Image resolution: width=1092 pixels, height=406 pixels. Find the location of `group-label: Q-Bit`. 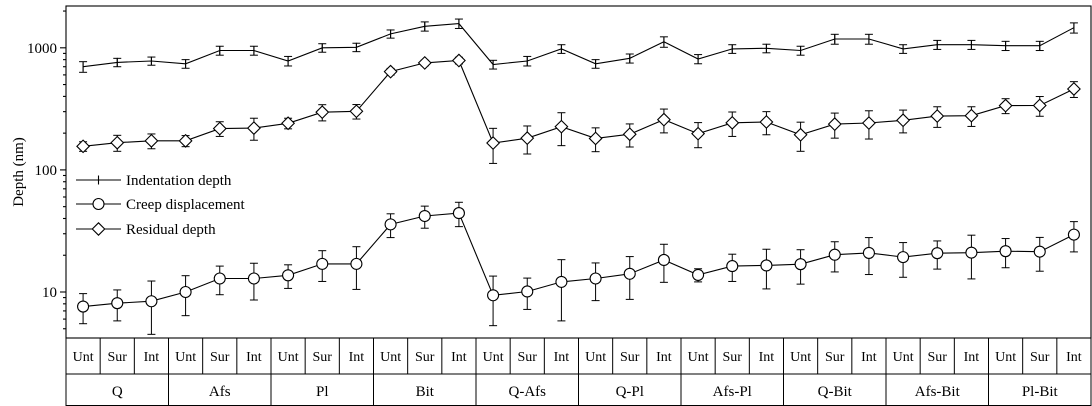

group-label: Q-Bit is located at coordinates (835, 392).